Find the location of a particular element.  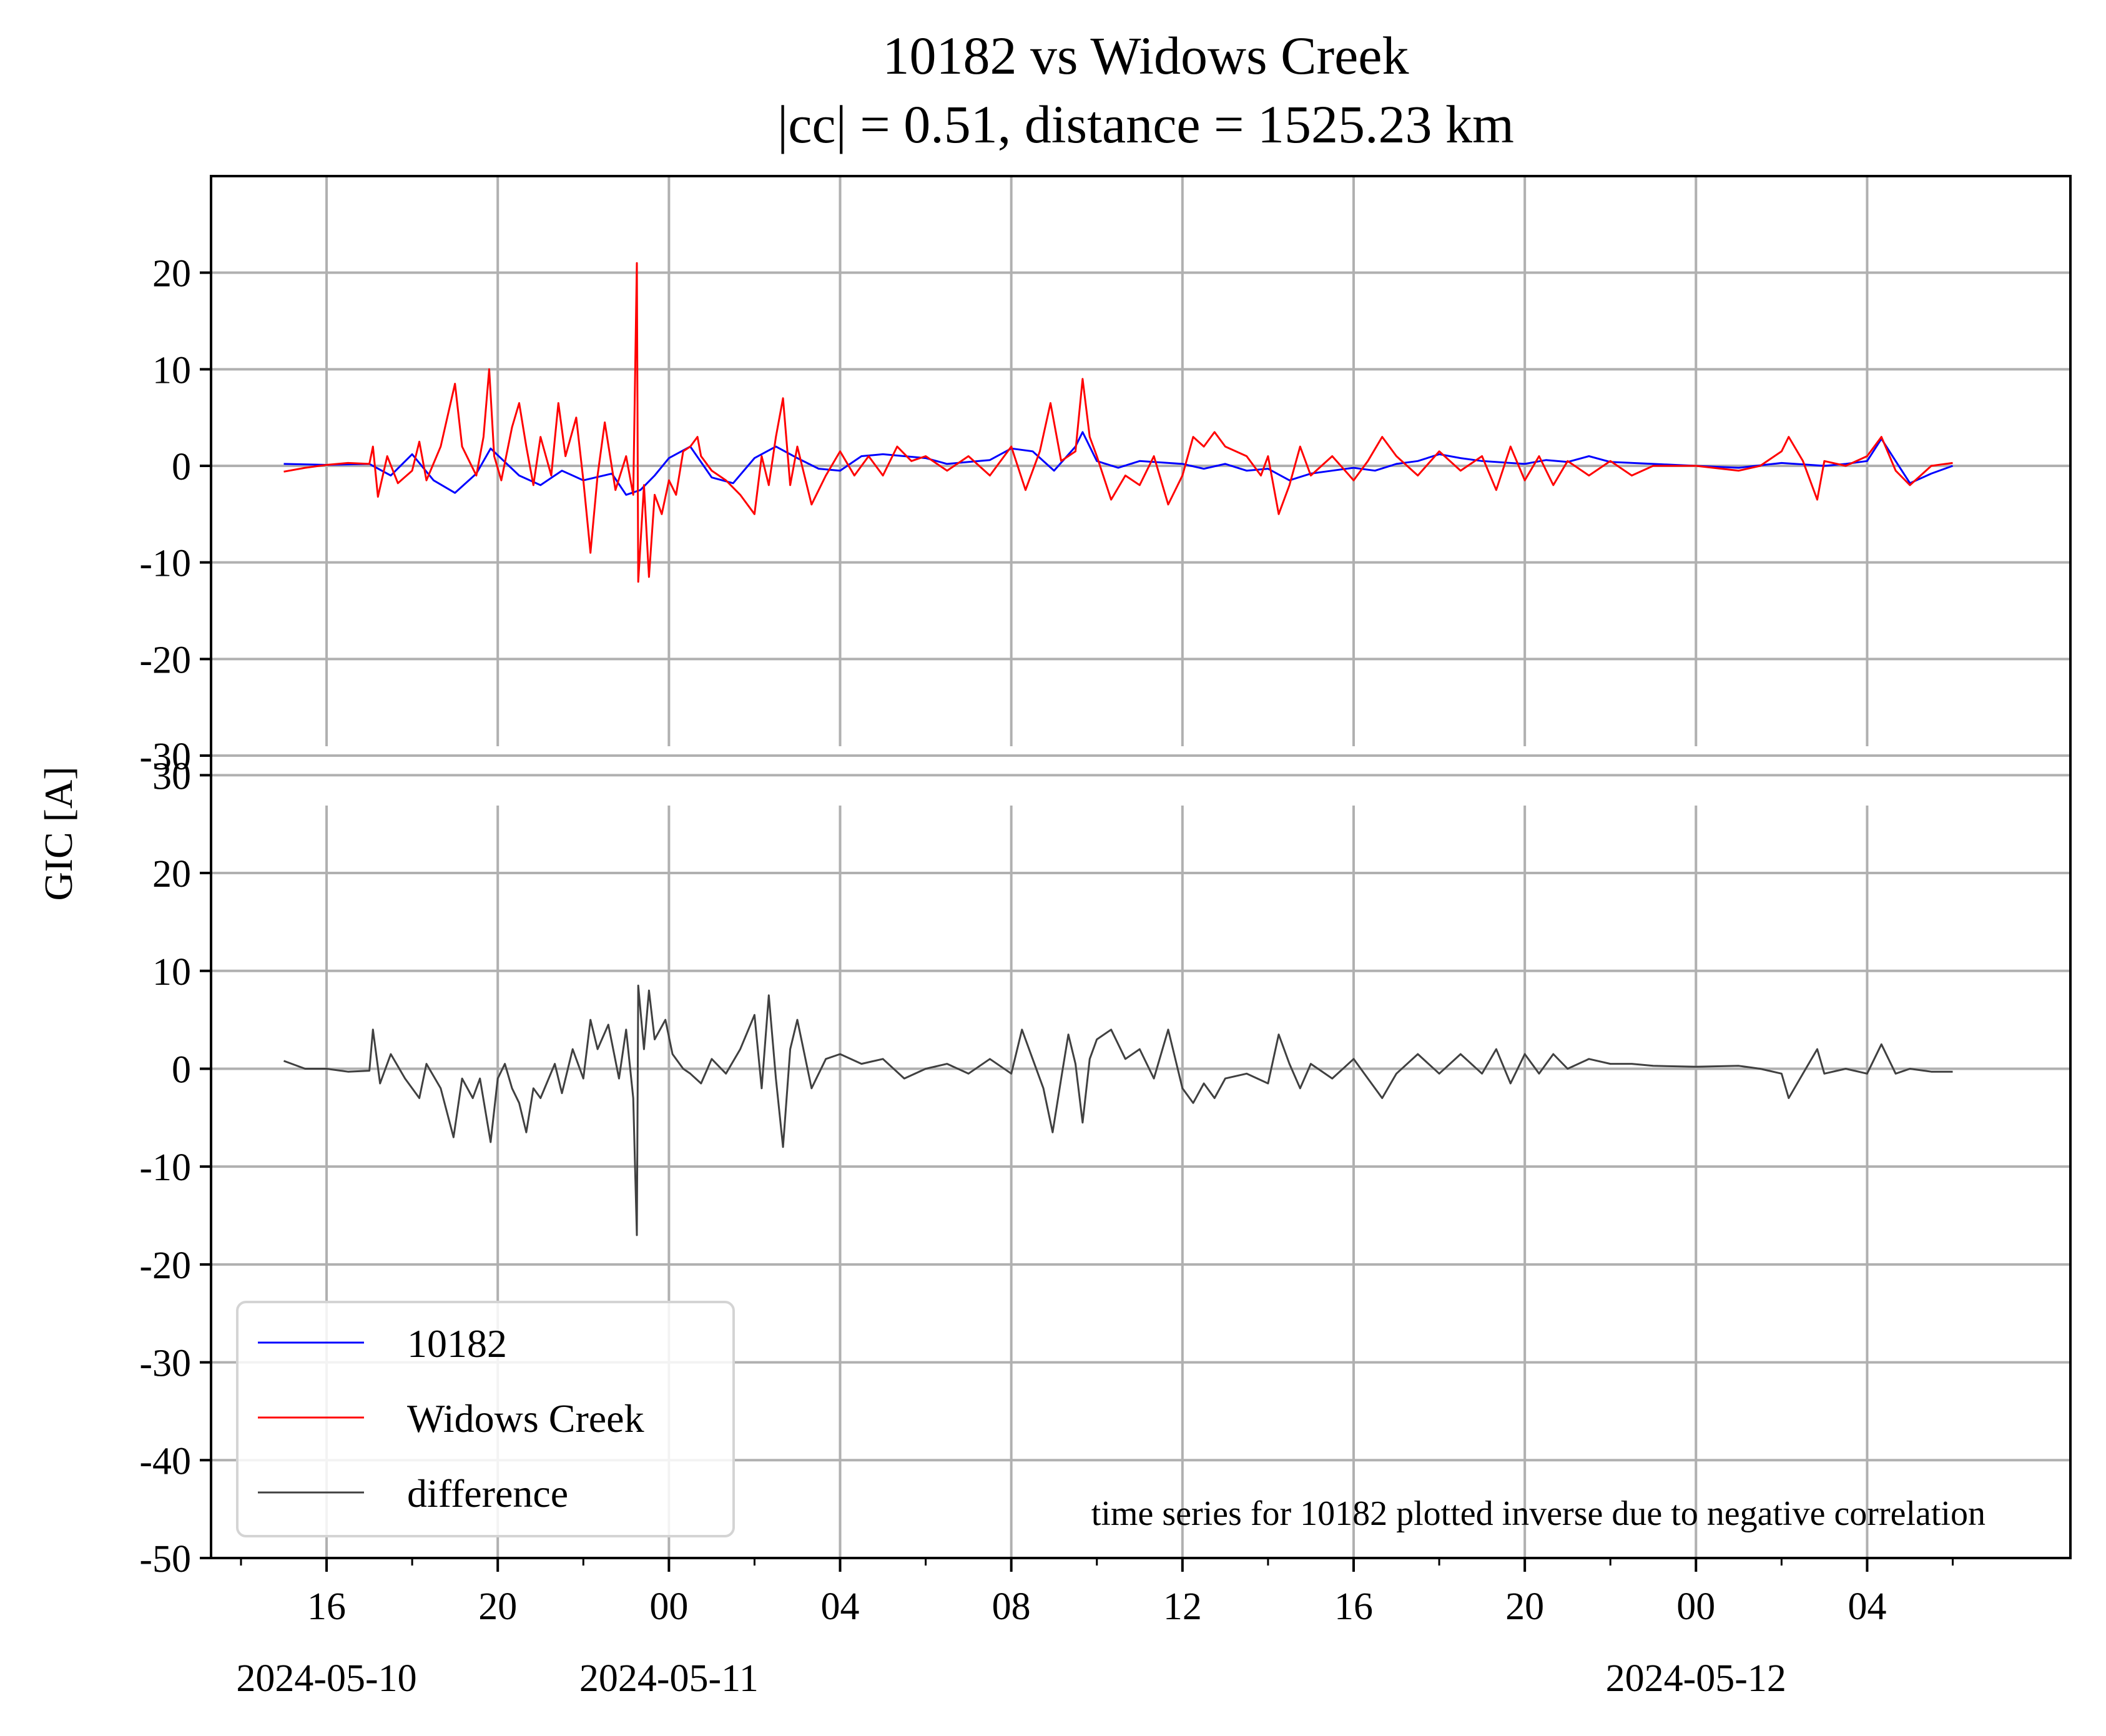

chart-subtitle: |cc| = 0.51, distance = 1525.23 km is located at coordinates (1145, 124).